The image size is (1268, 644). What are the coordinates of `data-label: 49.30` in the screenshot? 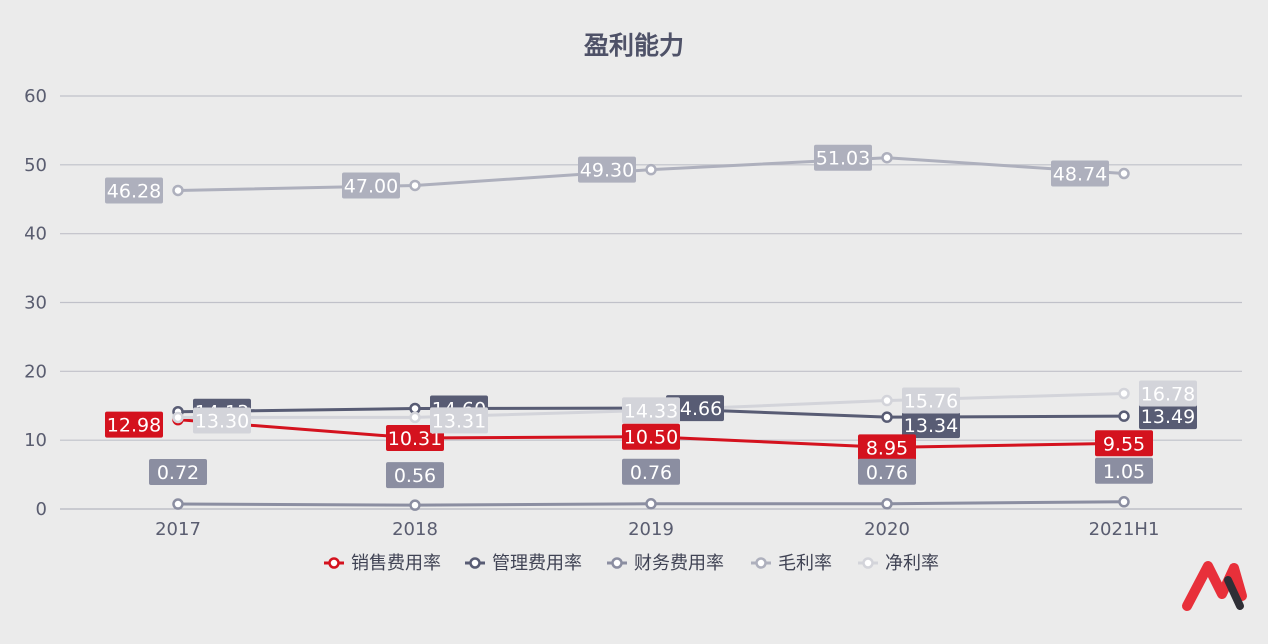 It's located at (607, 169).